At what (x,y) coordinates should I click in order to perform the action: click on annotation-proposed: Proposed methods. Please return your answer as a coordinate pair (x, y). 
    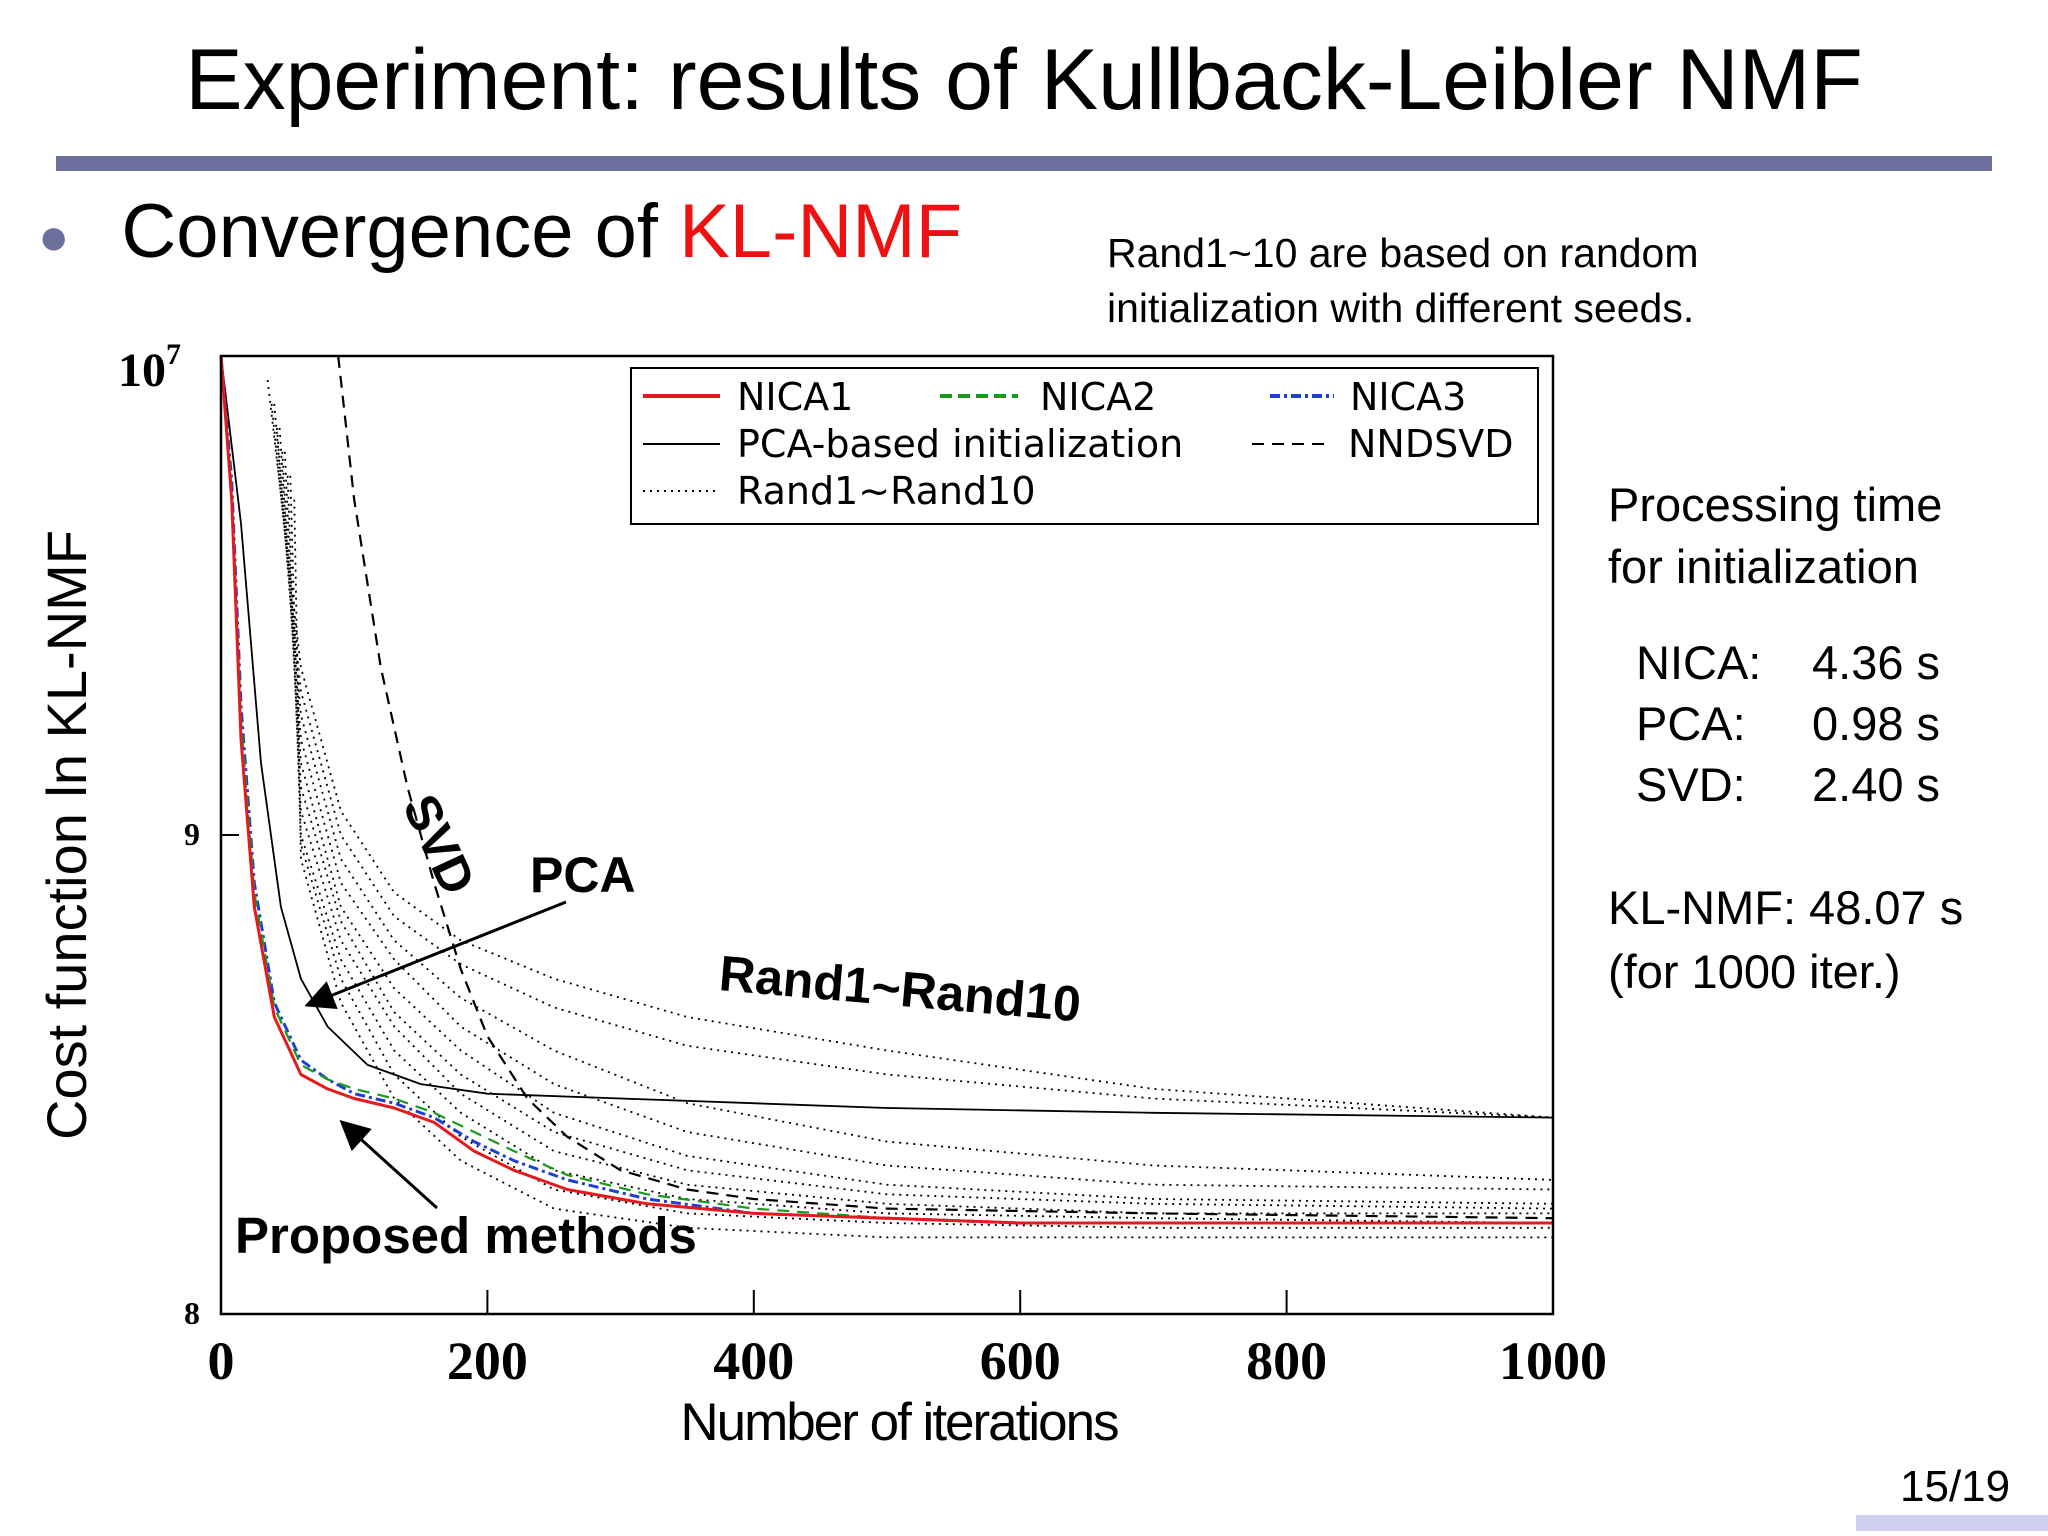
    Looking at the image, I should click on (466, 1235).